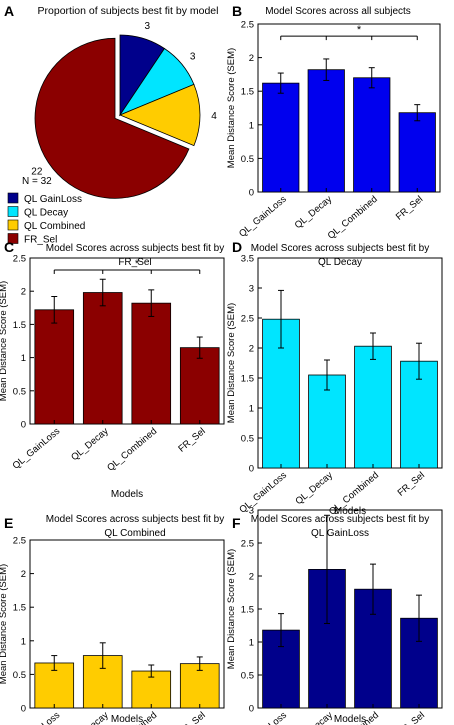 The width and height of the screenshot is (454, 725). I want to click on legend-label: QL Combined, so click(54, 226).